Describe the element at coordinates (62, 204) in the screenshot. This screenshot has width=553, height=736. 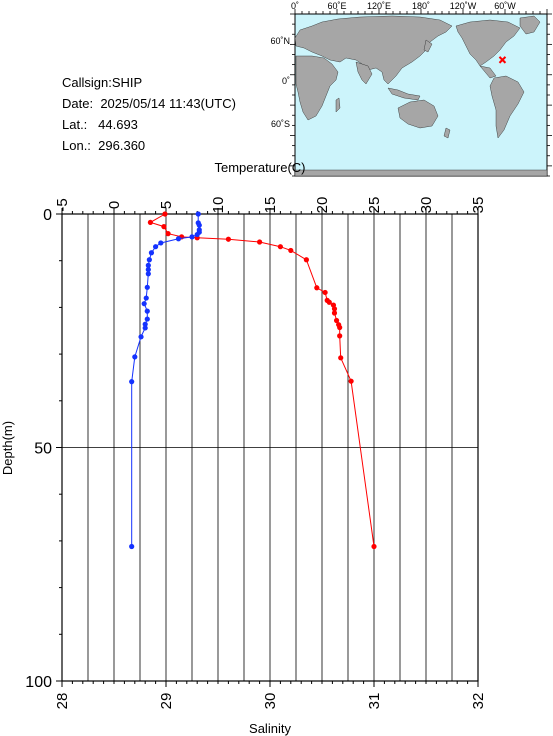
I see `top-tick-label: -5` at that location.